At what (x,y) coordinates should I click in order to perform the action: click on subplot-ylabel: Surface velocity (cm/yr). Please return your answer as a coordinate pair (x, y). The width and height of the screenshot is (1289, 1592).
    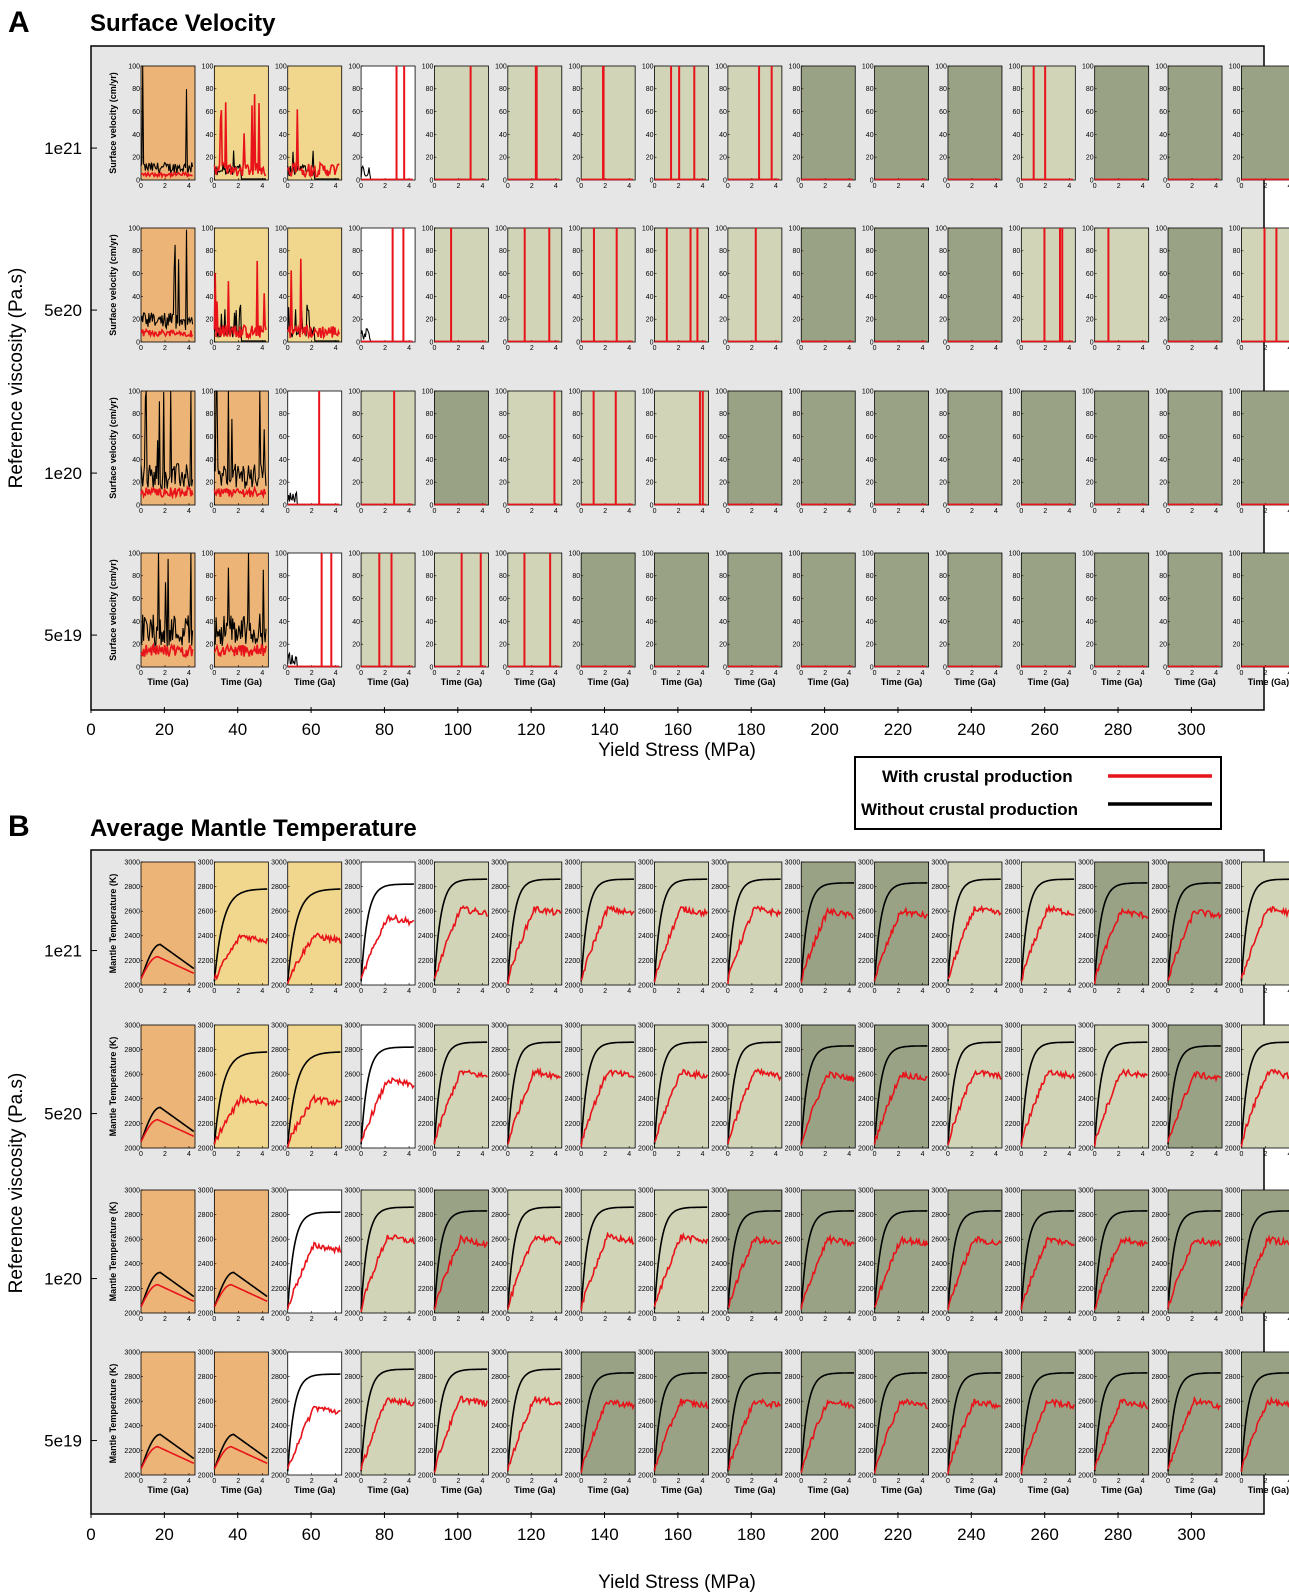
    Looking at the image, I should click on (113, 610).